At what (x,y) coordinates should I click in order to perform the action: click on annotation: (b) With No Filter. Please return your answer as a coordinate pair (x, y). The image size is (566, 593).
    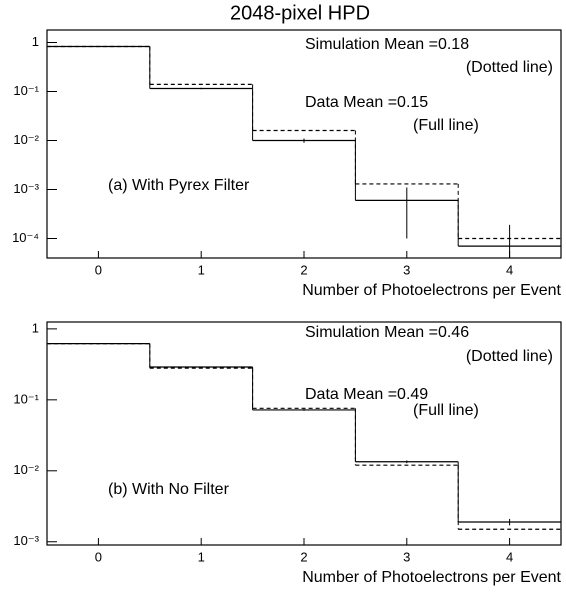
    Looking at the image, I should click on (169, 489).